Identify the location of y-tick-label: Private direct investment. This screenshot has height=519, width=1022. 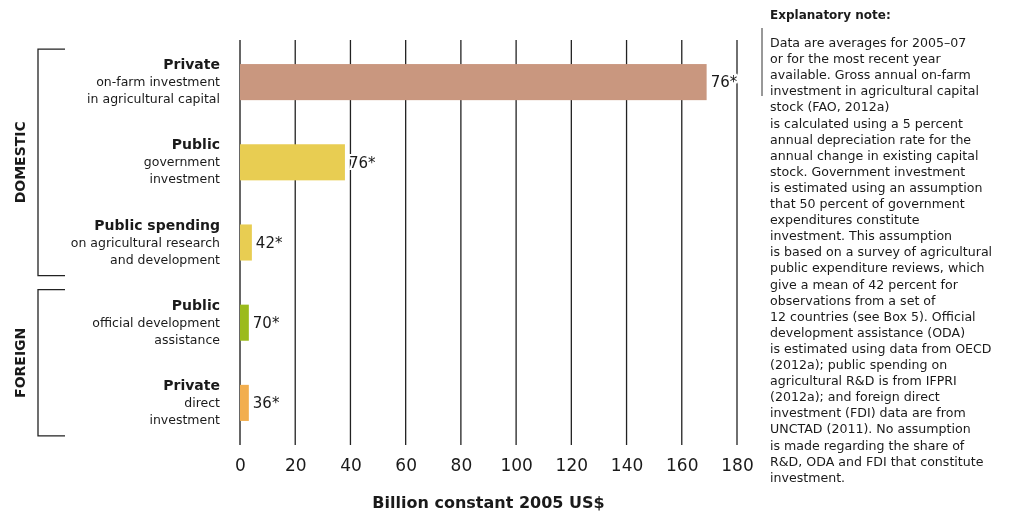
(185, 401).